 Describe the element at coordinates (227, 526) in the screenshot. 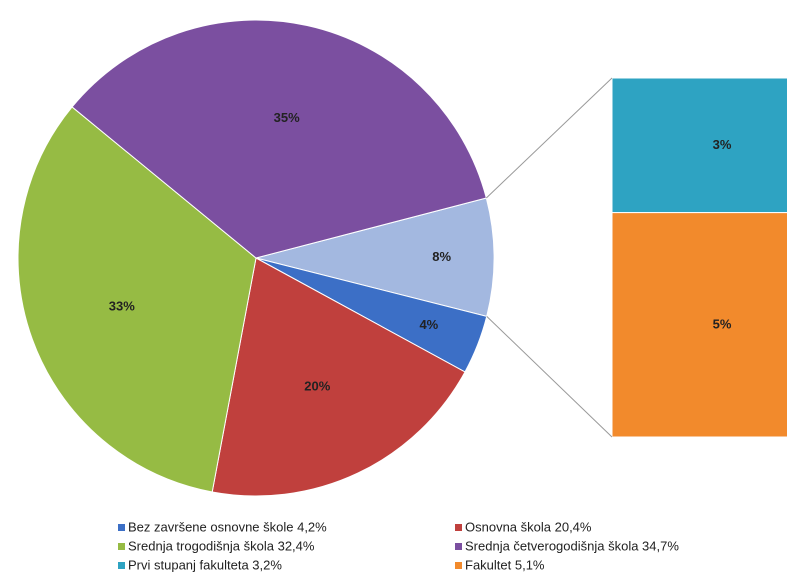

I see `legend-label: Bez završene osnovne škole 4,2%` at that location.